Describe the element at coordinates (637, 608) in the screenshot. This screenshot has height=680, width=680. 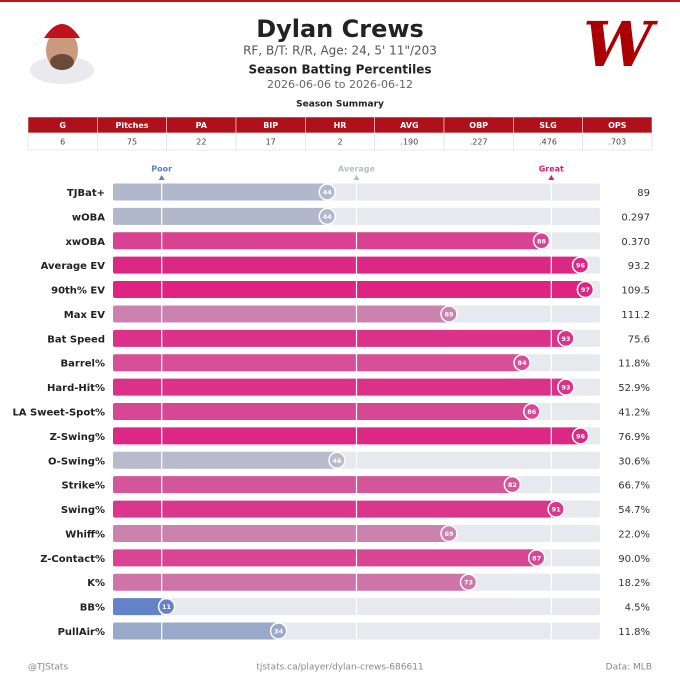
I see `stat-value: 4.5%` at that location.